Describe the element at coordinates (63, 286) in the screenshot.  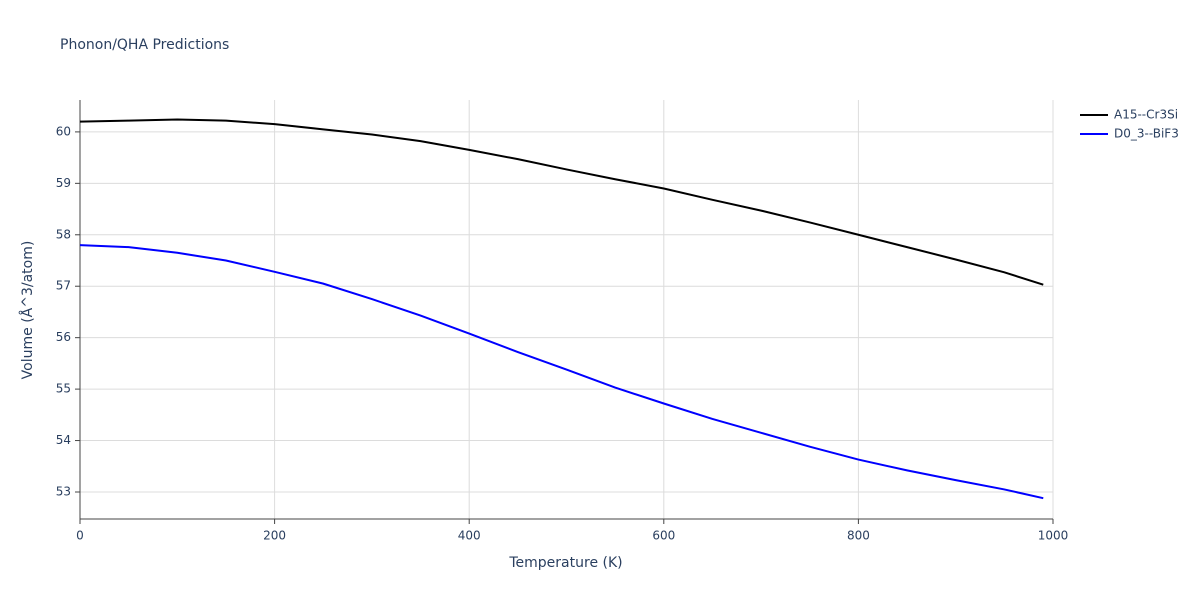
I see `y-tick-label: 57` at that location.